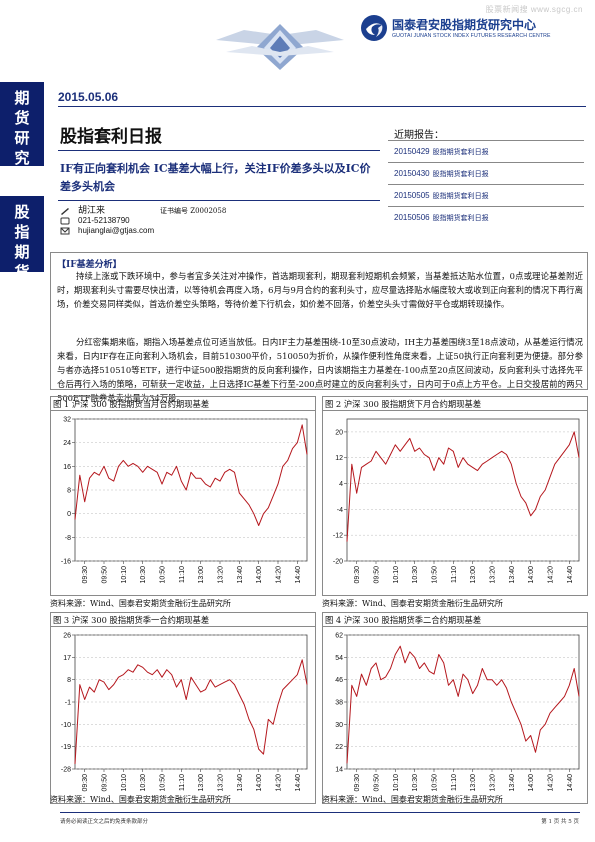 The image size is (595, 842). I want to click on y-tick-label: -10, so click(66, 725).